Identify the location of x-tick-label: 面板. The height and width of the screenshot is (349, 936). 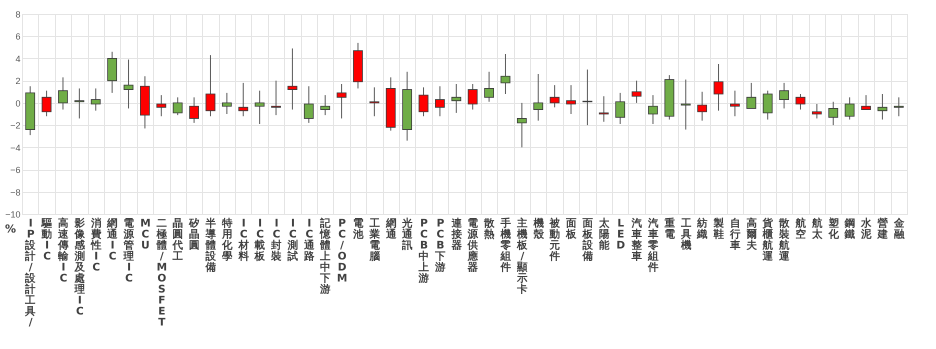
(571, 229).